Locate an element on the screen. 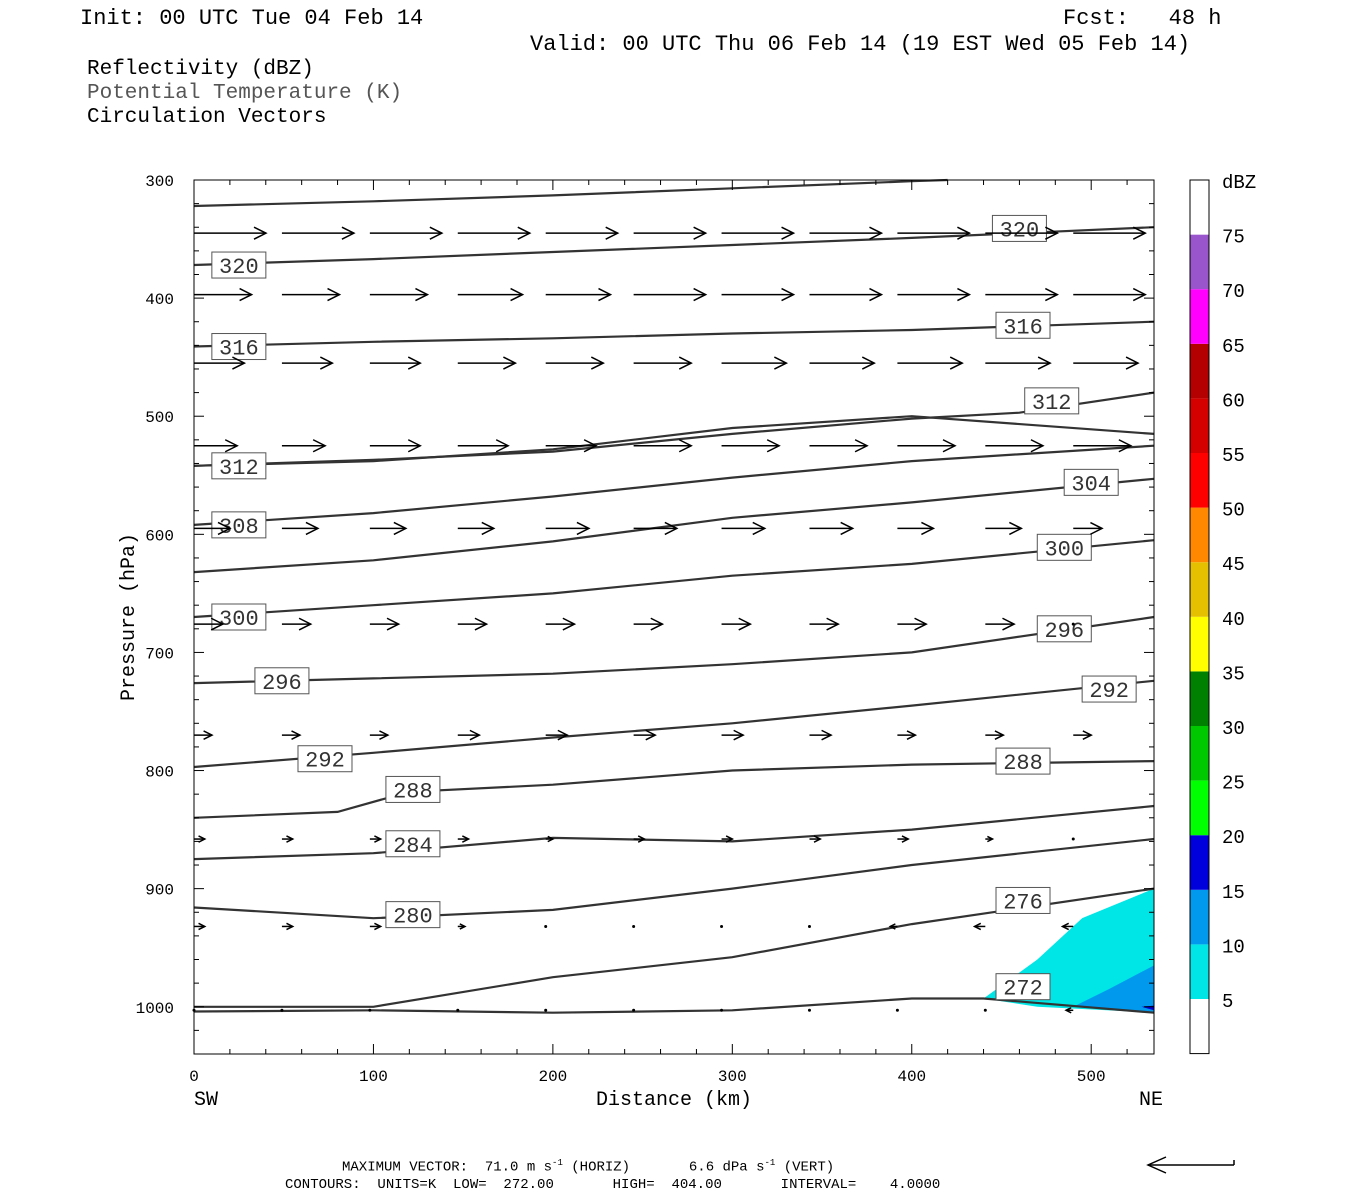  contour-label: 284 is located at coordinates (413, 846).